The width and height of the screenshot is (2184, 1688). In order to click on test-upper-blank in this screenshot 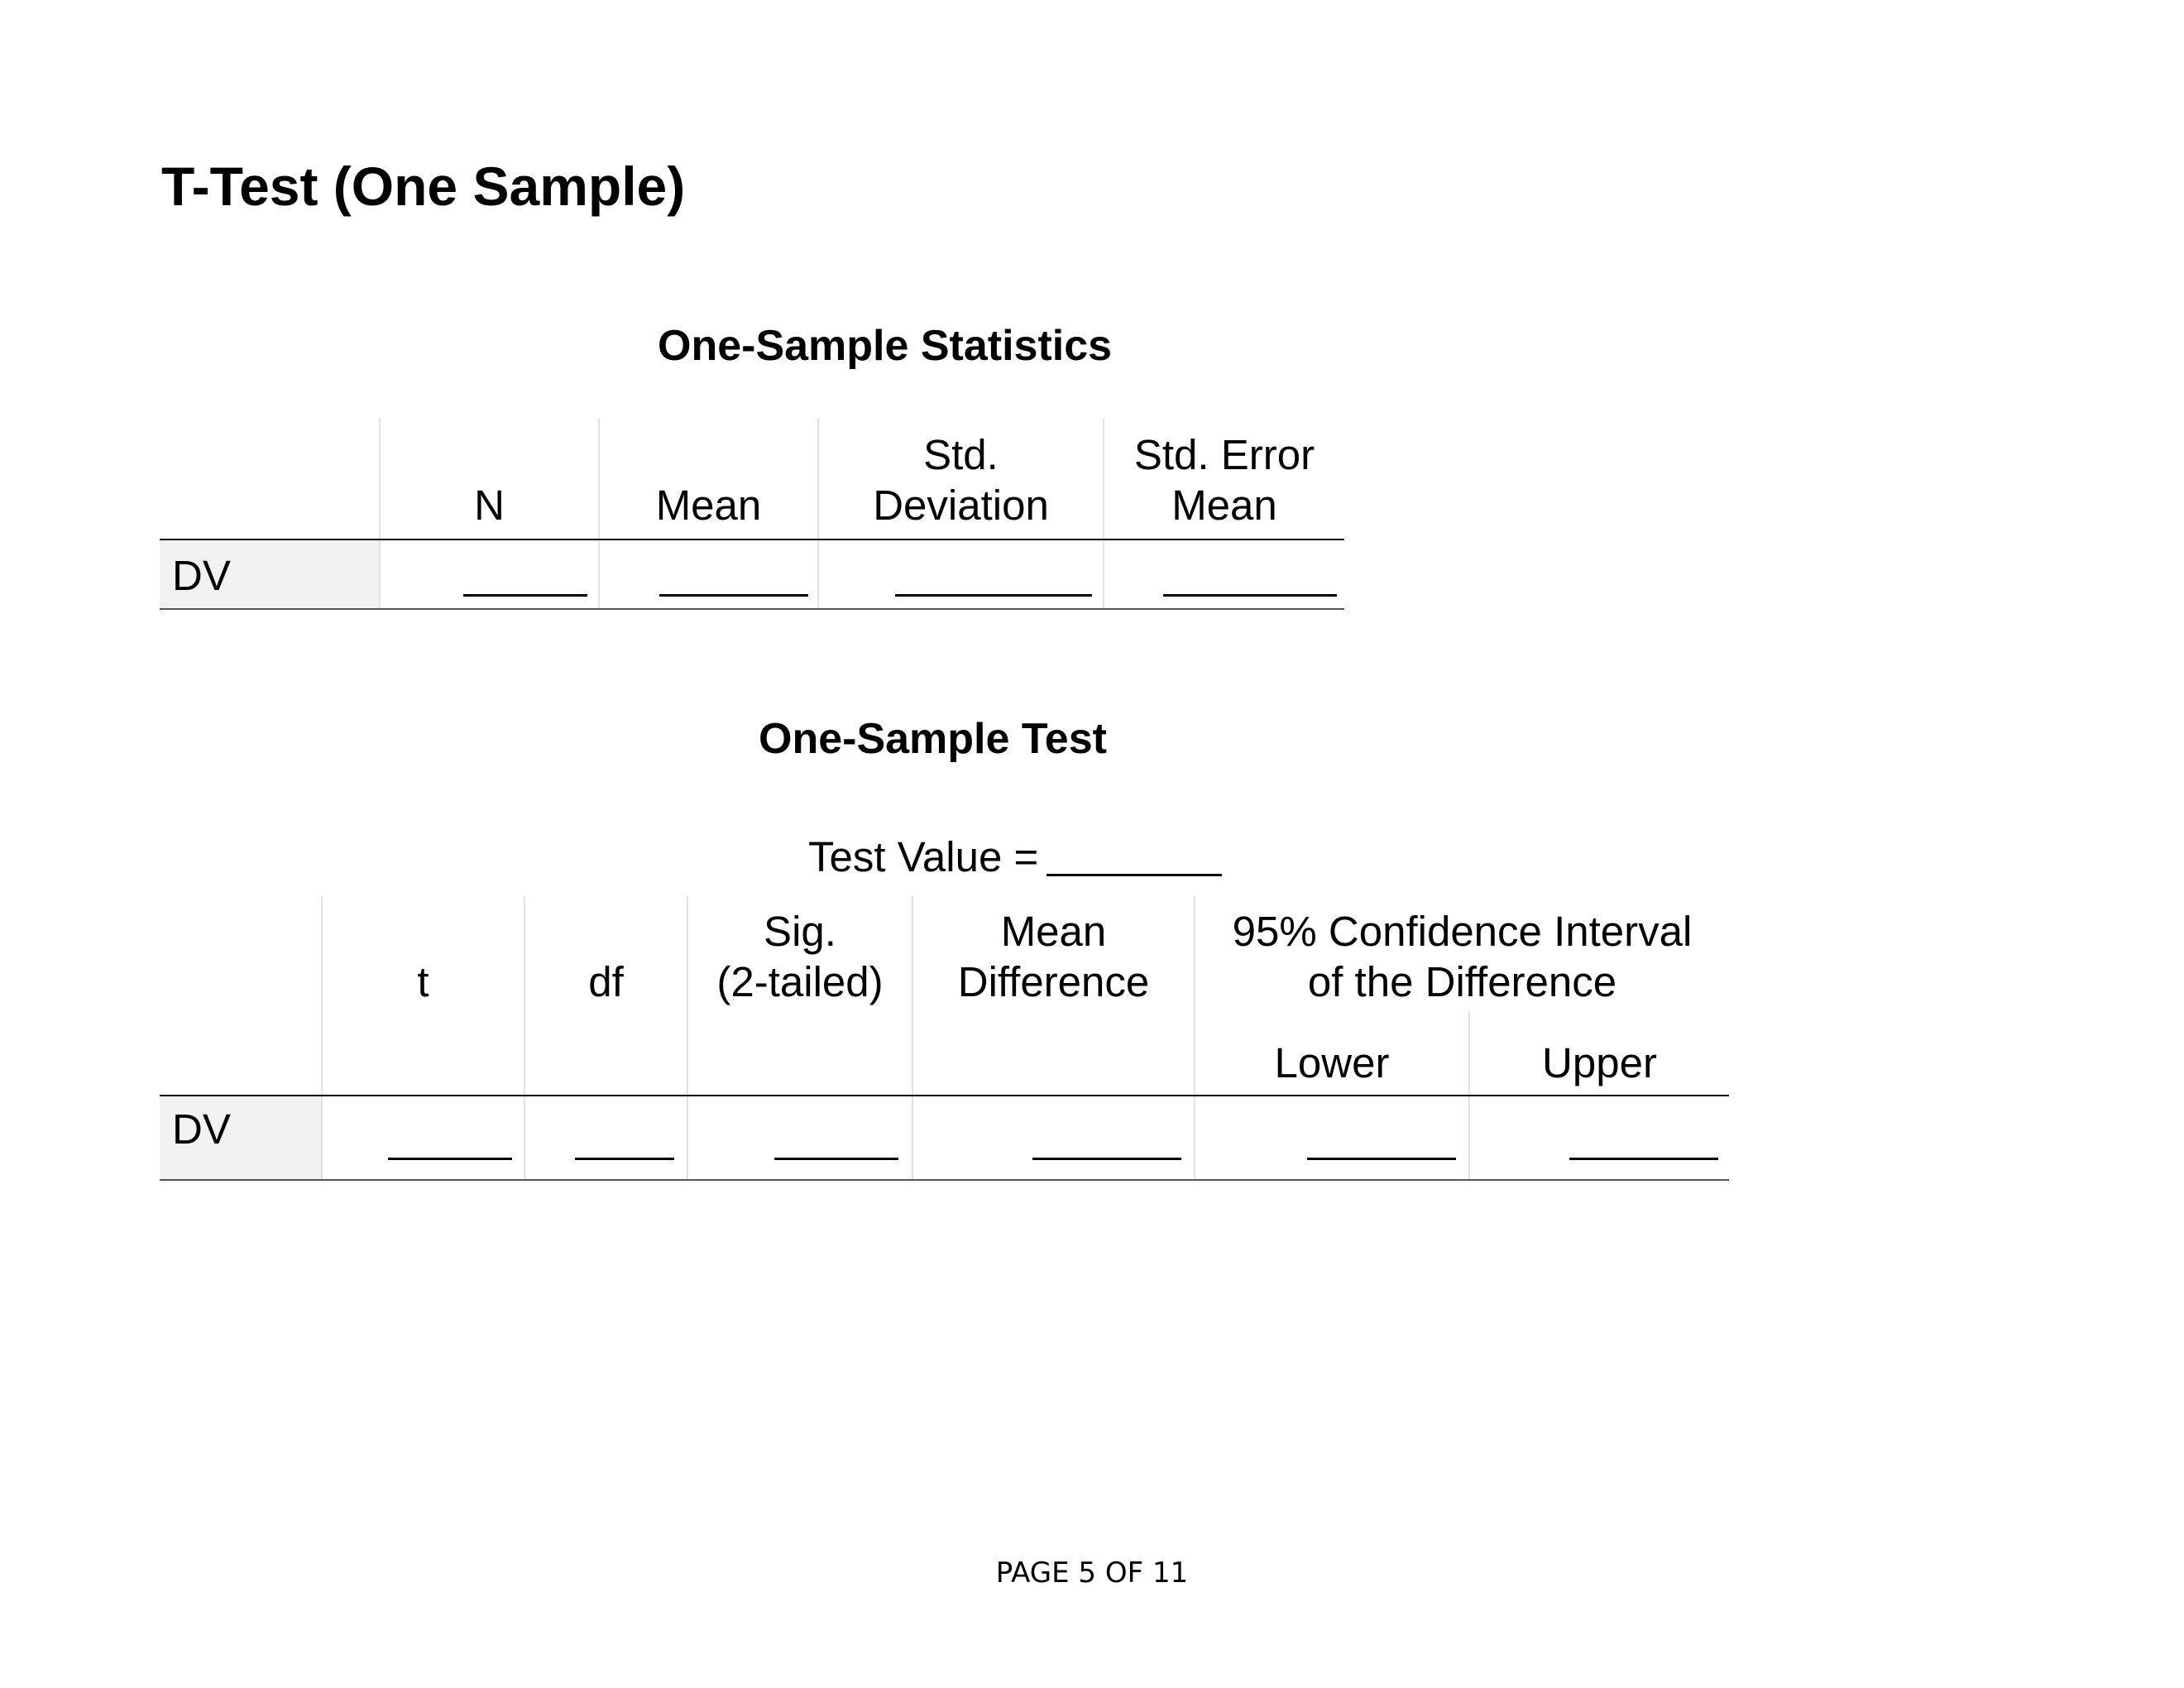, I will do `click(1643, 1159)`.